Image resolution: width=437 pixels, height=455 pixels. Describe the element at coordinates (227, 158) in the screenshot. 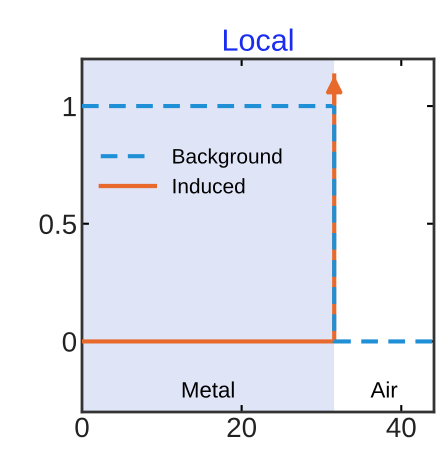

I see `legend-label: Background` at that location.